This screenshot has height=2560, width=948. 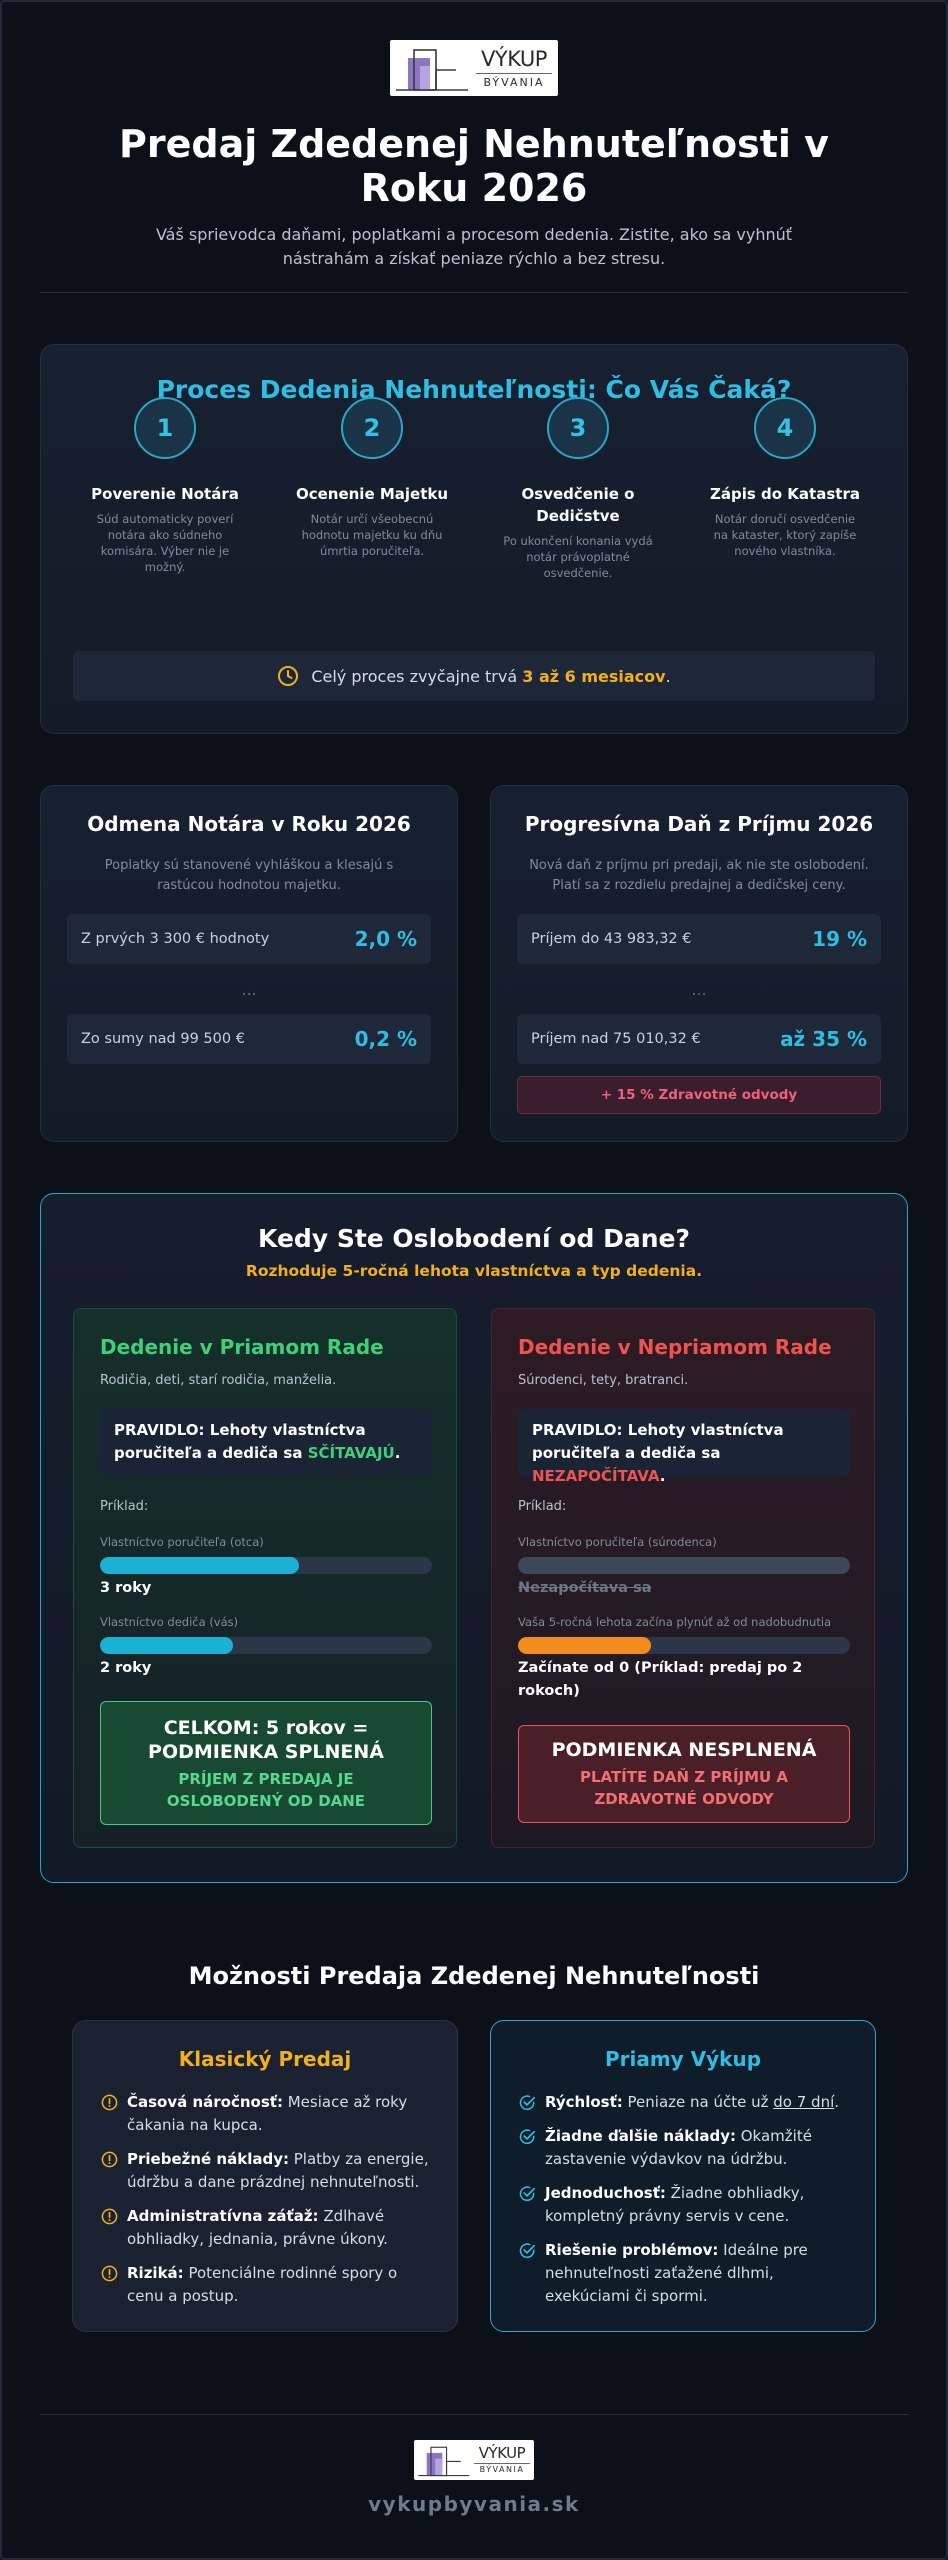 I want to click on step-title-3: Osvedčenie o Dedičstve, so click(x=578, y=505).